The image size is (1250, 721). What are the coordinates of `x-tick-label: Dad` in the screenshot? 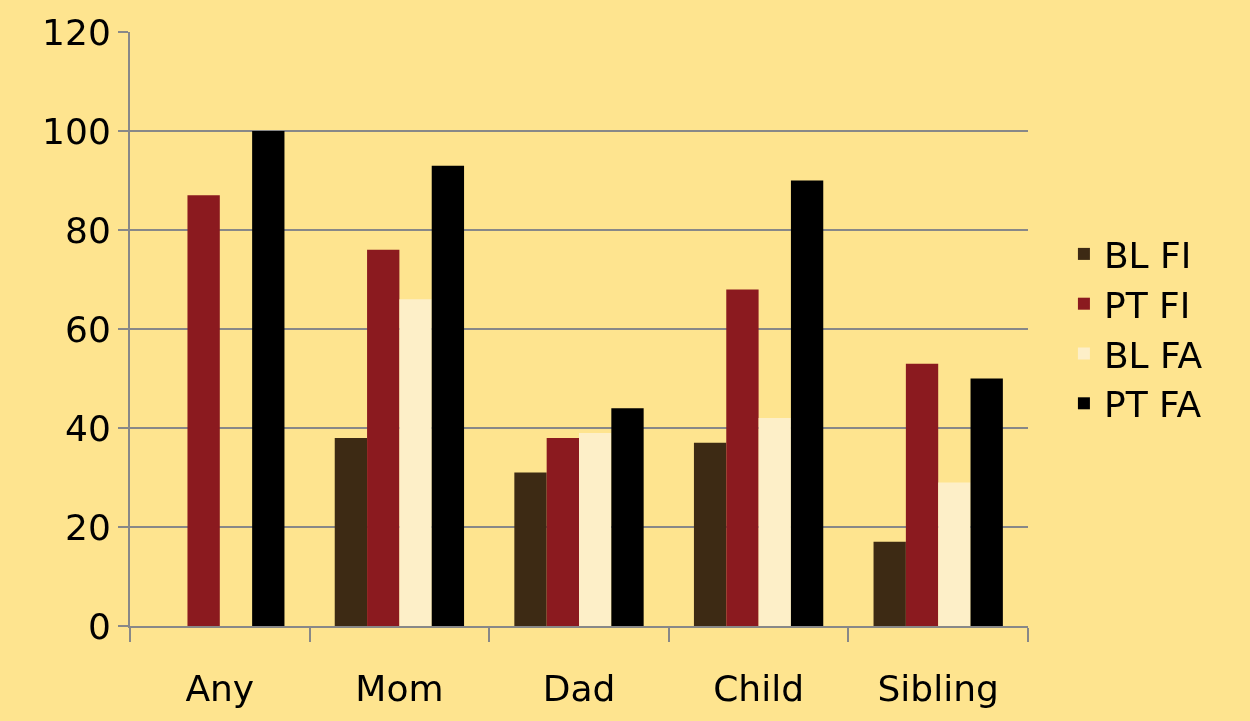 It's located at (579, 689).